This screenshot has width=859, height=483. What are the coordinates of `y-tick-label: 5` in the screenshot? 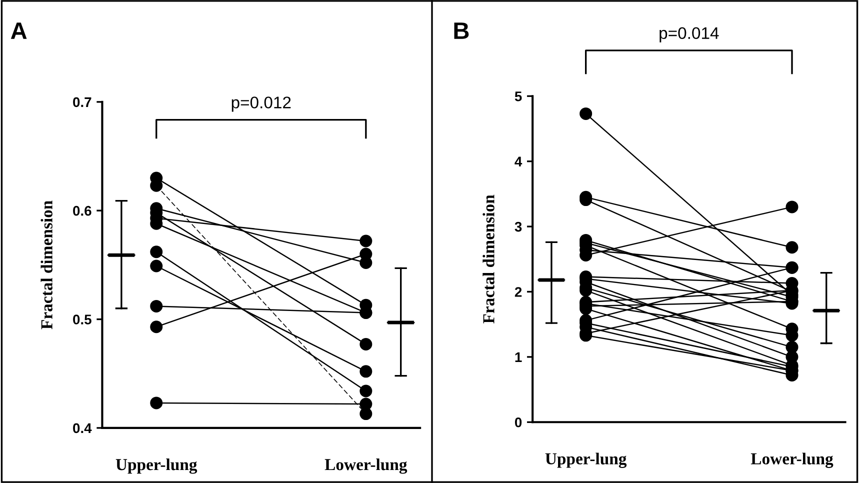 It's located at (518, 97).